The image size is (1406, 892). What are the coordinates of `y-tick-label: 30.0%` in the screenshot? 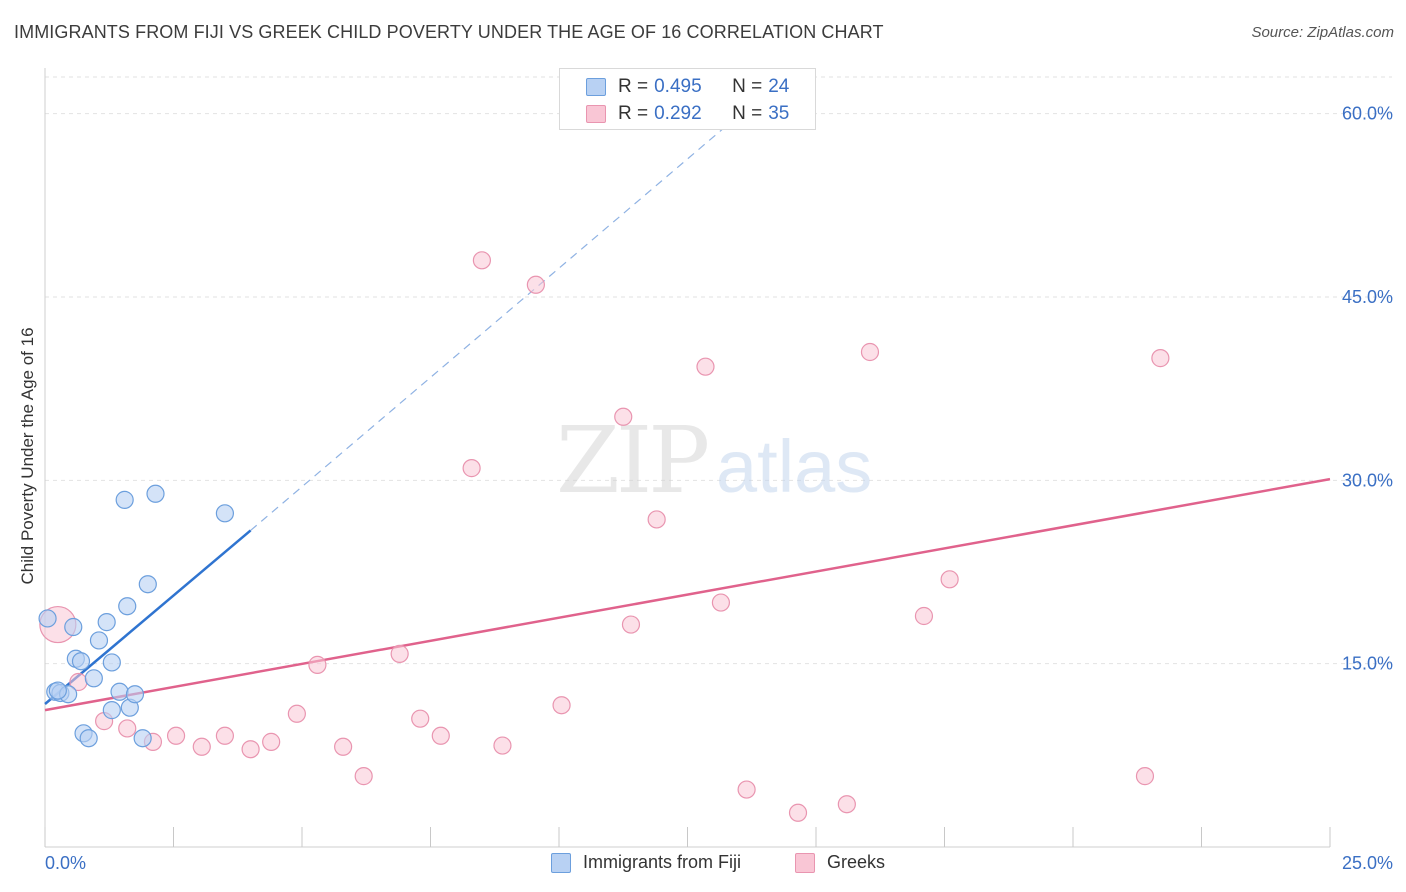 It's located at (1367, 480).